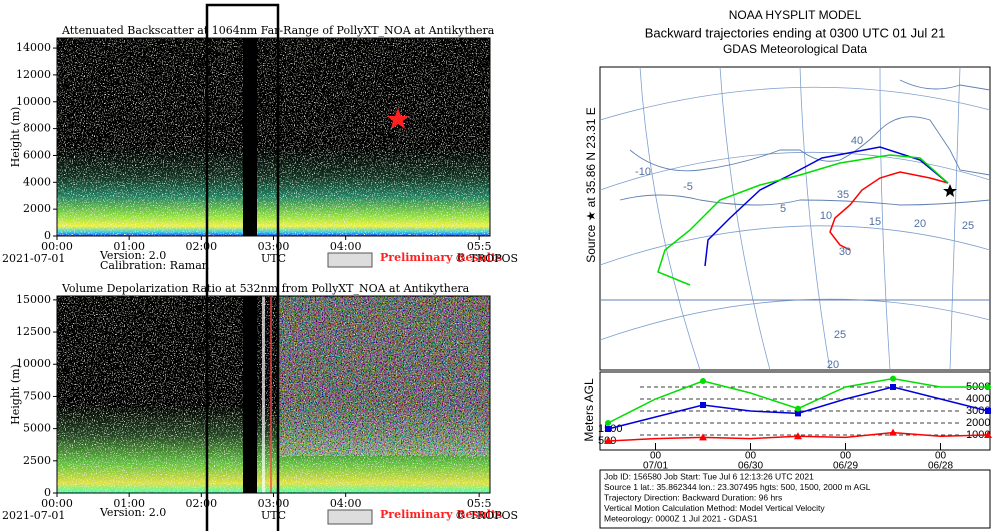  What do you see at coordinates (398, 118) in the screenshot?
I see `station-star` at bounding box center [398, 118].